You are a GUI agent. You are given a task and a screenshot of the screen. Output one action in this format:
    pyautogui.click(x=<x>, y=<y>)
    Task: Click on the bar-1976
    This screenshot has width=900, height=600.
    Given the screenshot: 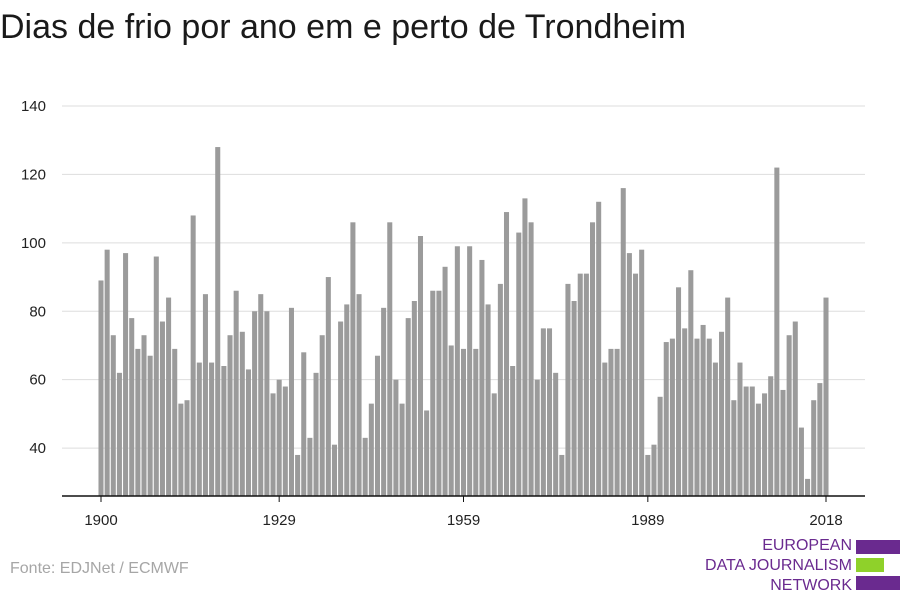 What is the action you would take?
    pyautogui.click(x=568, y=389)
    